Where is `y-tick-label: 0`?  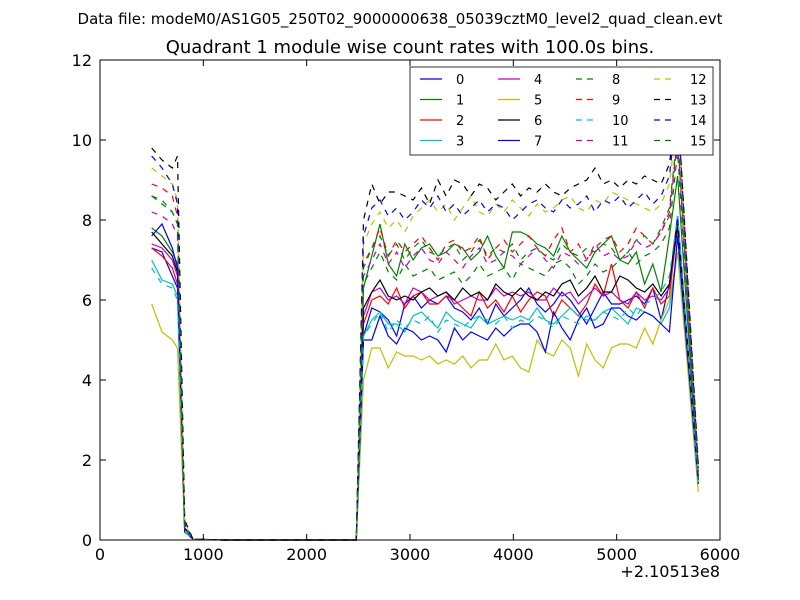 y-tick-label: 0 is located at coordinates (87, 540).